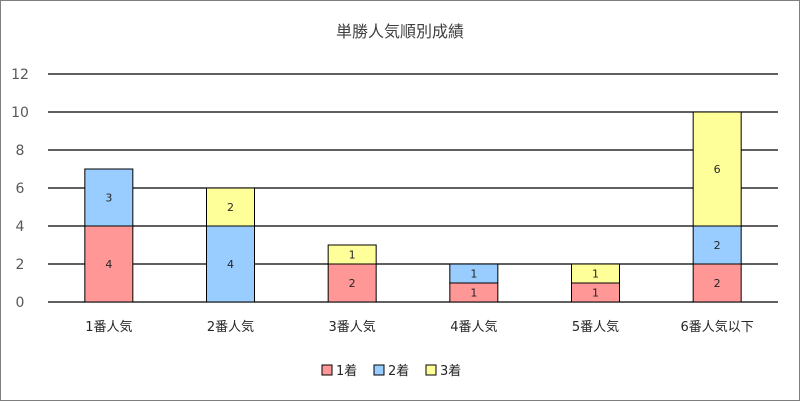 The image size is (800, 401). What do you see at coordinates (230, 327) in the screenshot?
I see `x-tick-label: 2番人気` at bounding box center [230, 327].